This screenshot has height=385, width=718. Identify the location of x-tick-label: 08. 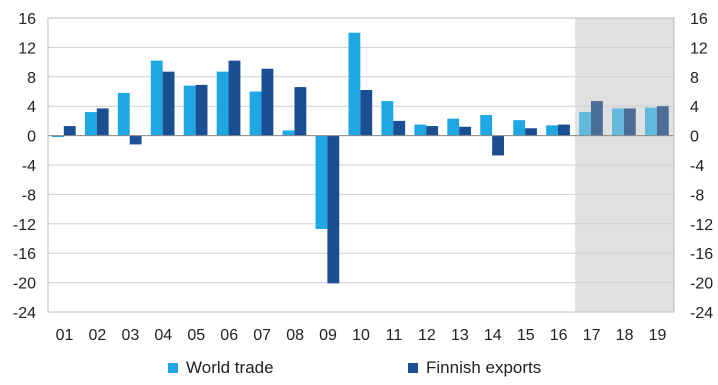
(295, 335).